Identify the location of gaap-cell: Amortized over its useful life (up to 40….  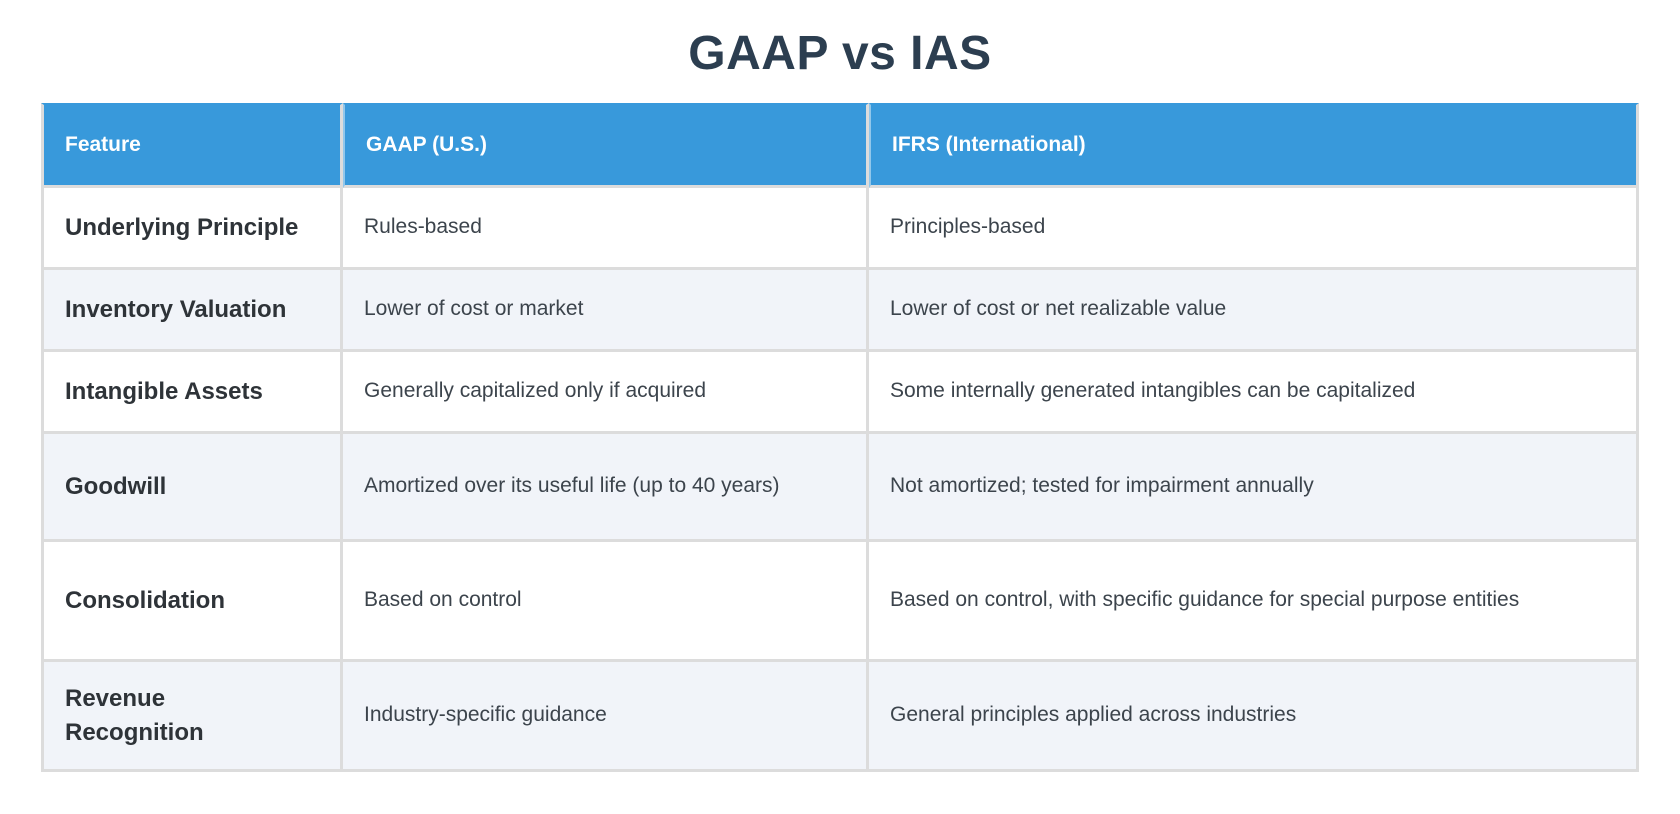
(606, 488).